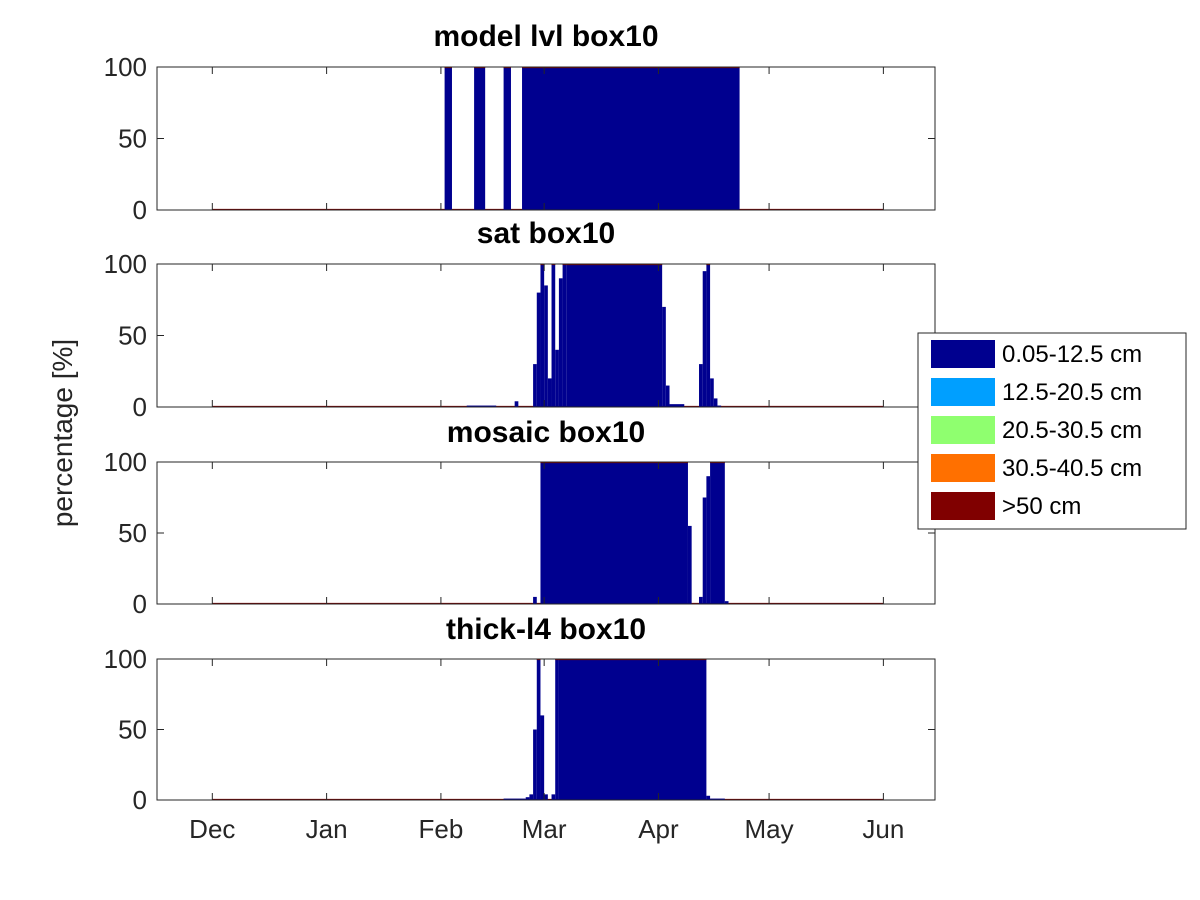 This screenshot has height=900, width=1200. What do you see at coordinates (769, 829) in the screenshot?
I see `x-tick-label: May` at bounding box center [769, 829].